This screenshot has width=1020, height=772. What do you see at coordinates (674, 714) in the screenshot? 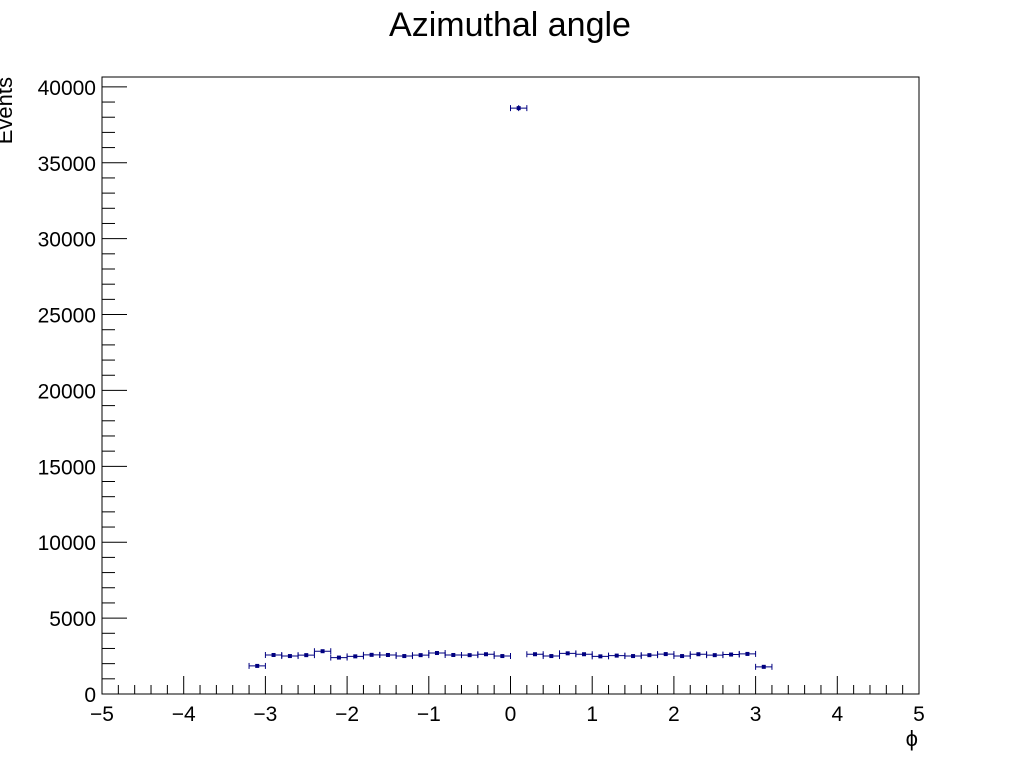
I see `x-tick-label: 2` at bounding box center [674, 714].